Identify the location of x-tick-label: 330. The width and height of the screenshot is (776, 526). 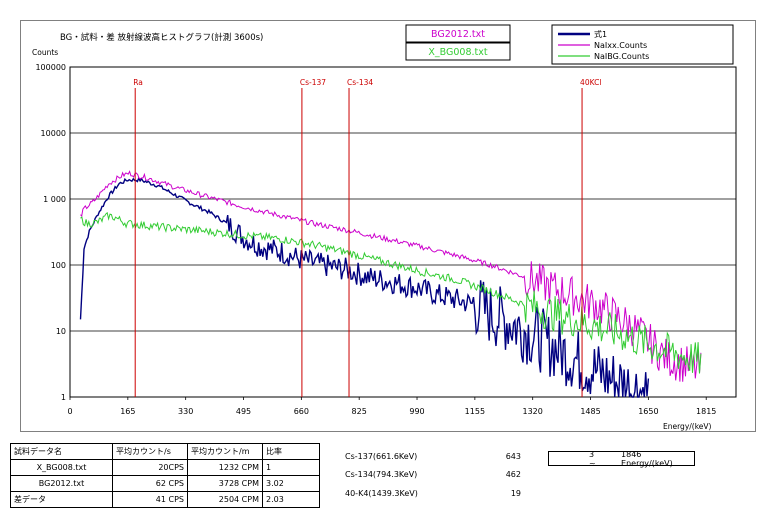
(185, 411).